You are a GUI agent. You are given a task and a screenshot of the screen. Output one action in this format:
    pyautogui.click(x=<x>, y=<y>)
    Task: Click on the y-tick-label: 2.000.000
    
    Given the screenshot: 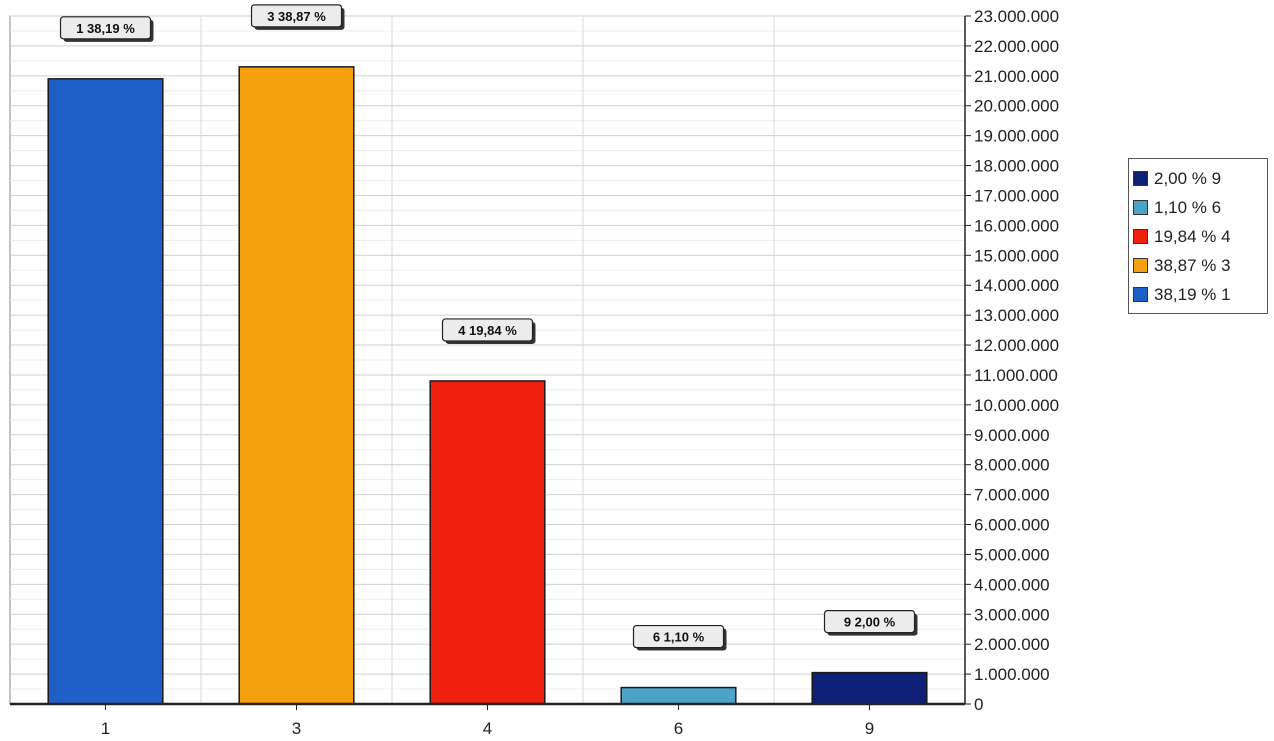 What is the action you would take?
    pyautogui.click(x=1012, y=644)
    